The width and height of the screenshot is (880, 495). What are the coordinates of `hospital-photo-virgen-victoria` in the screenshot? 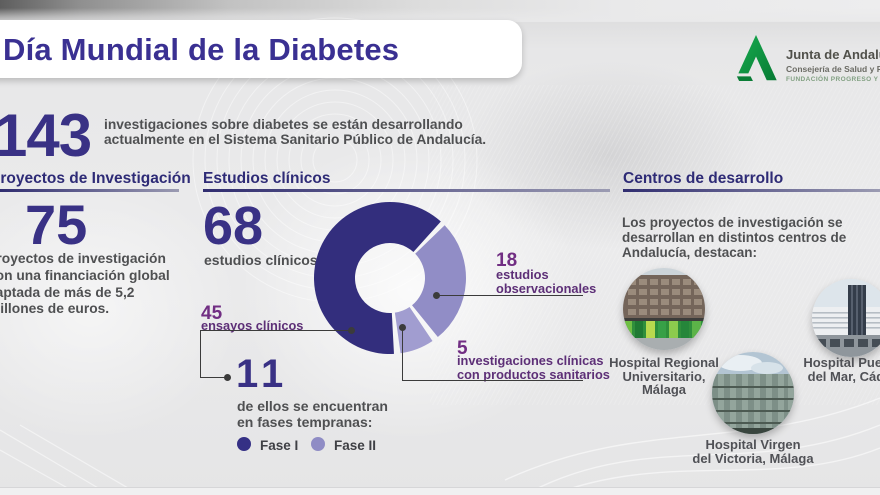 It's located at (753, 393).